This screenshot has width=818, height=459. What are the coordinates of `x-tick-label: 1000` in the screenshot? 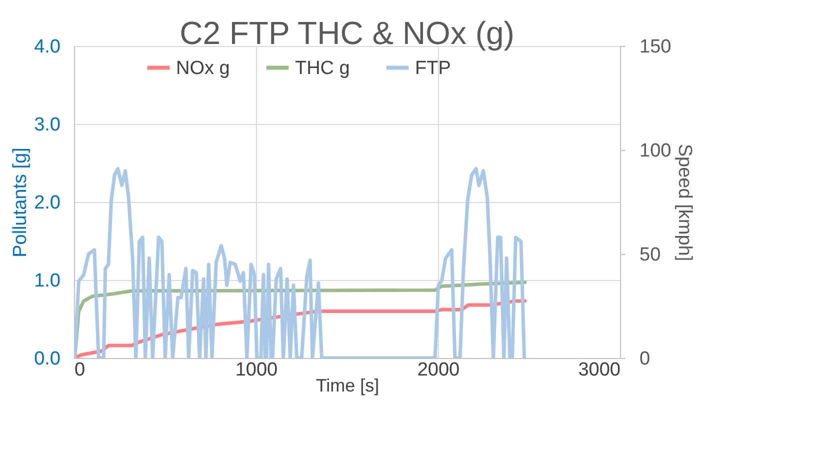 It's located at (256, 370).